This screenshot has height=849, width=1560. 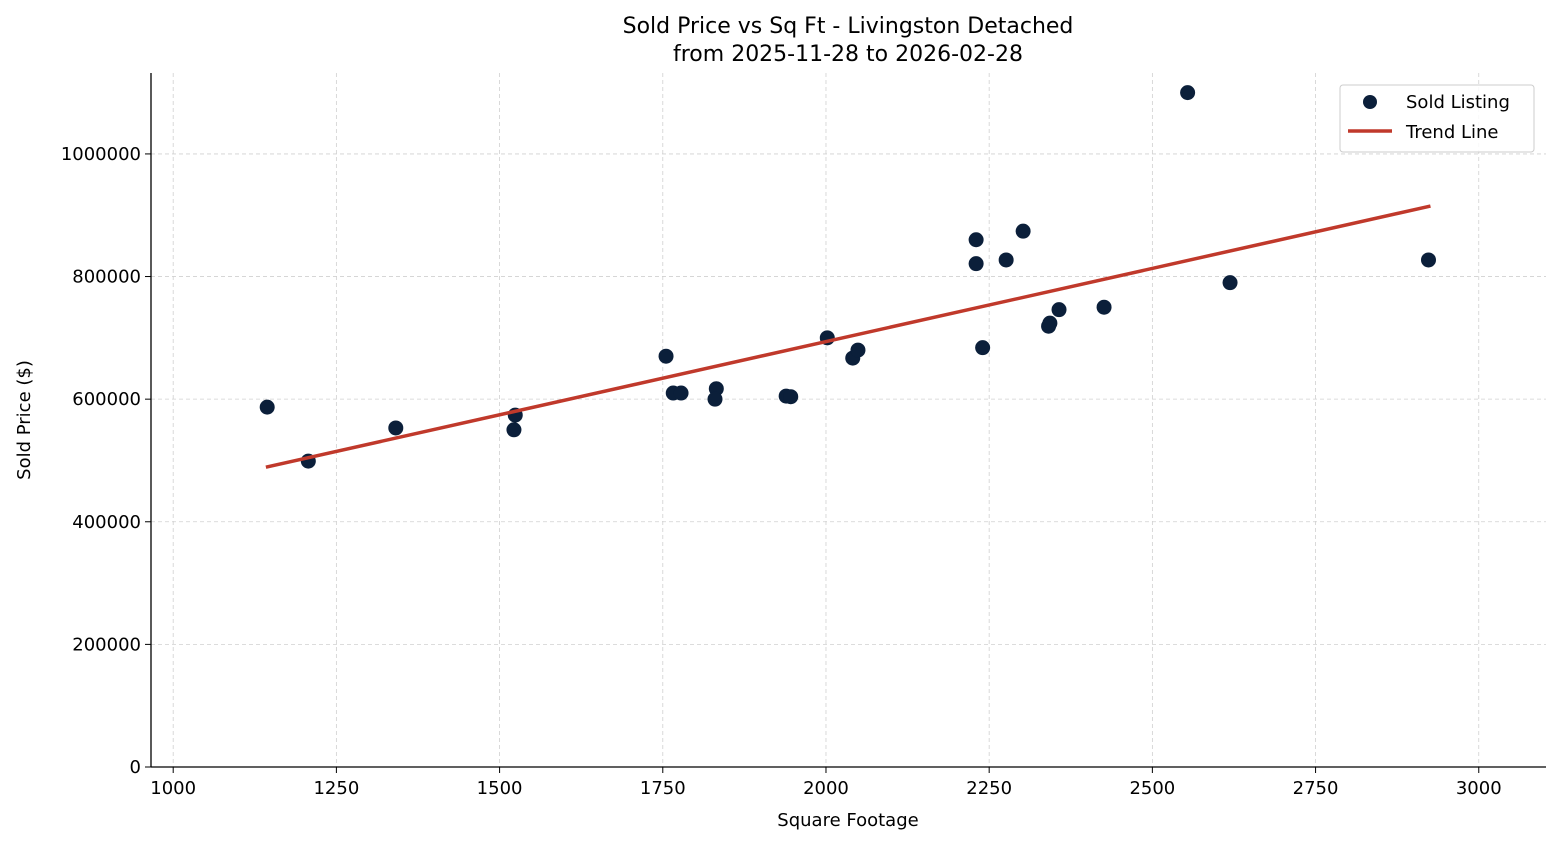 What do you see at coordinates (135, 767) in the screenshot?
I see `y-tick-label: 0` at bounding box center [135, 767].